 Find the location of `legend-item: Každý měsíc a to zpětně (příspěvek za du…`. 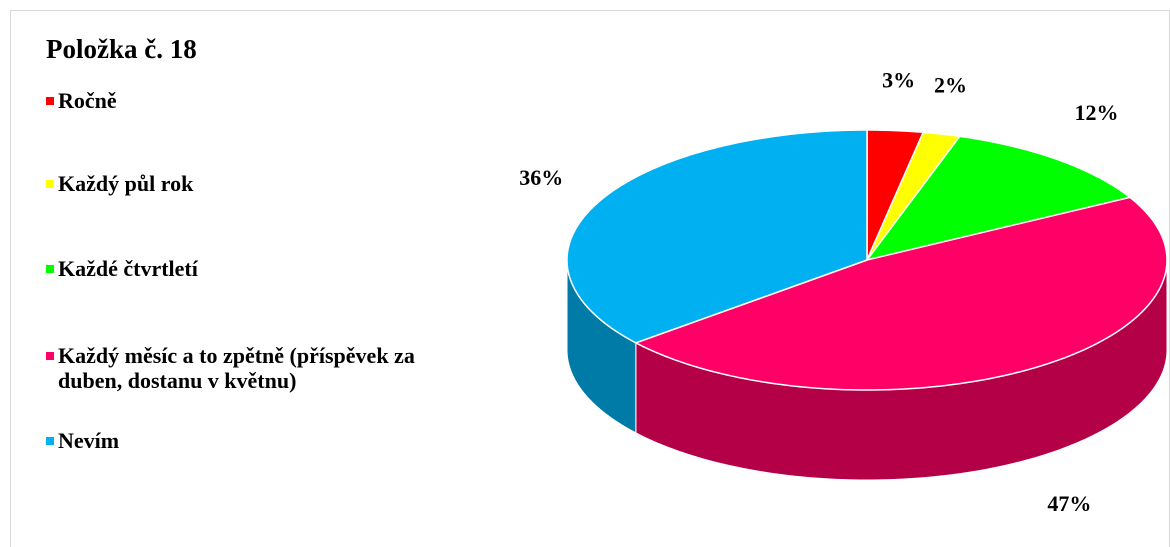

legend-item: Každý měsíc a to zpětně (příspěvek za du… is located at coordinates (262, 368).